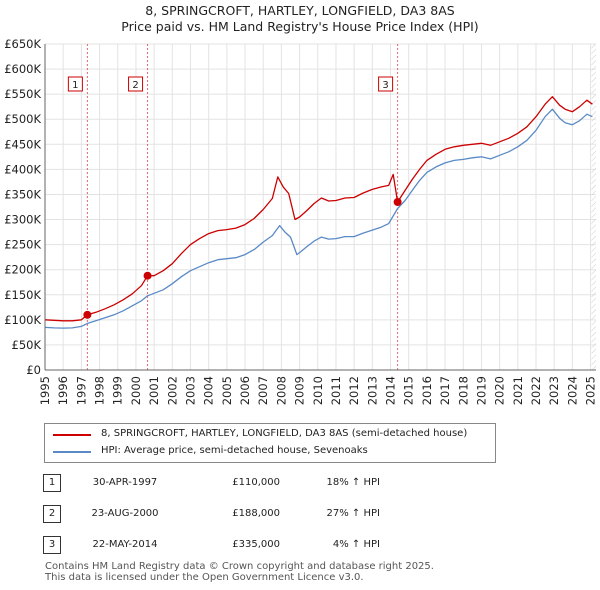 Image resolution: width=600 pixels, height=590 pixels. Describe the element at coordinates (518, 390) in the screenshot. I see `x-tick-label: 2021` at that location.